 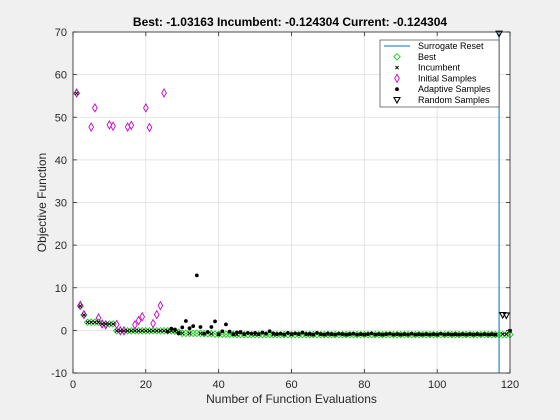 What do you see at coordinates (61, 204) in the screenshot?
I see `y-tick-label: 30` at bounding box center [61, 204].